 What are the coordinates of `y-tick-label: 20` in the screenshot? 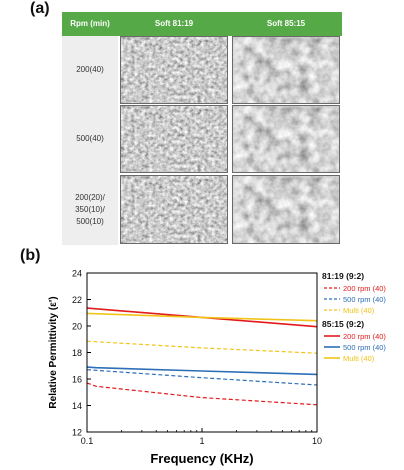 It's located at (77, 327).